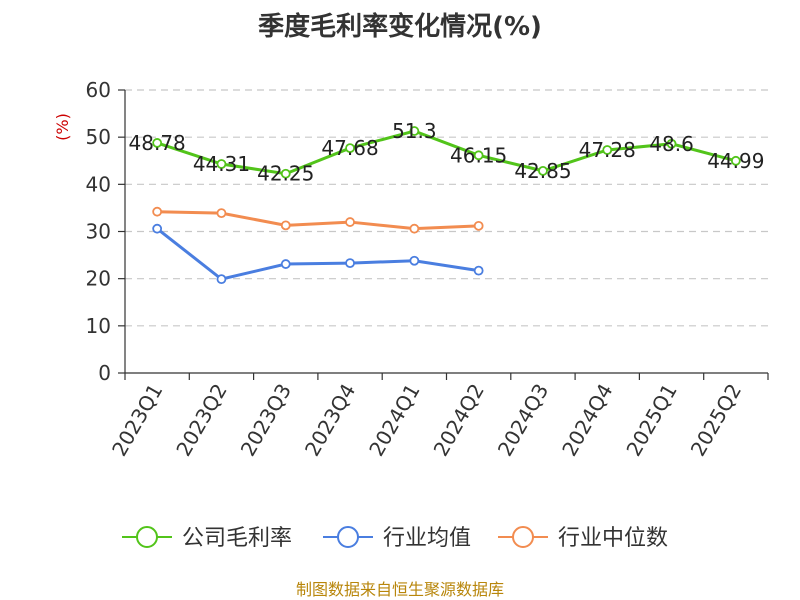  I want to click on y-tick-label: 0, so click(104, 373).